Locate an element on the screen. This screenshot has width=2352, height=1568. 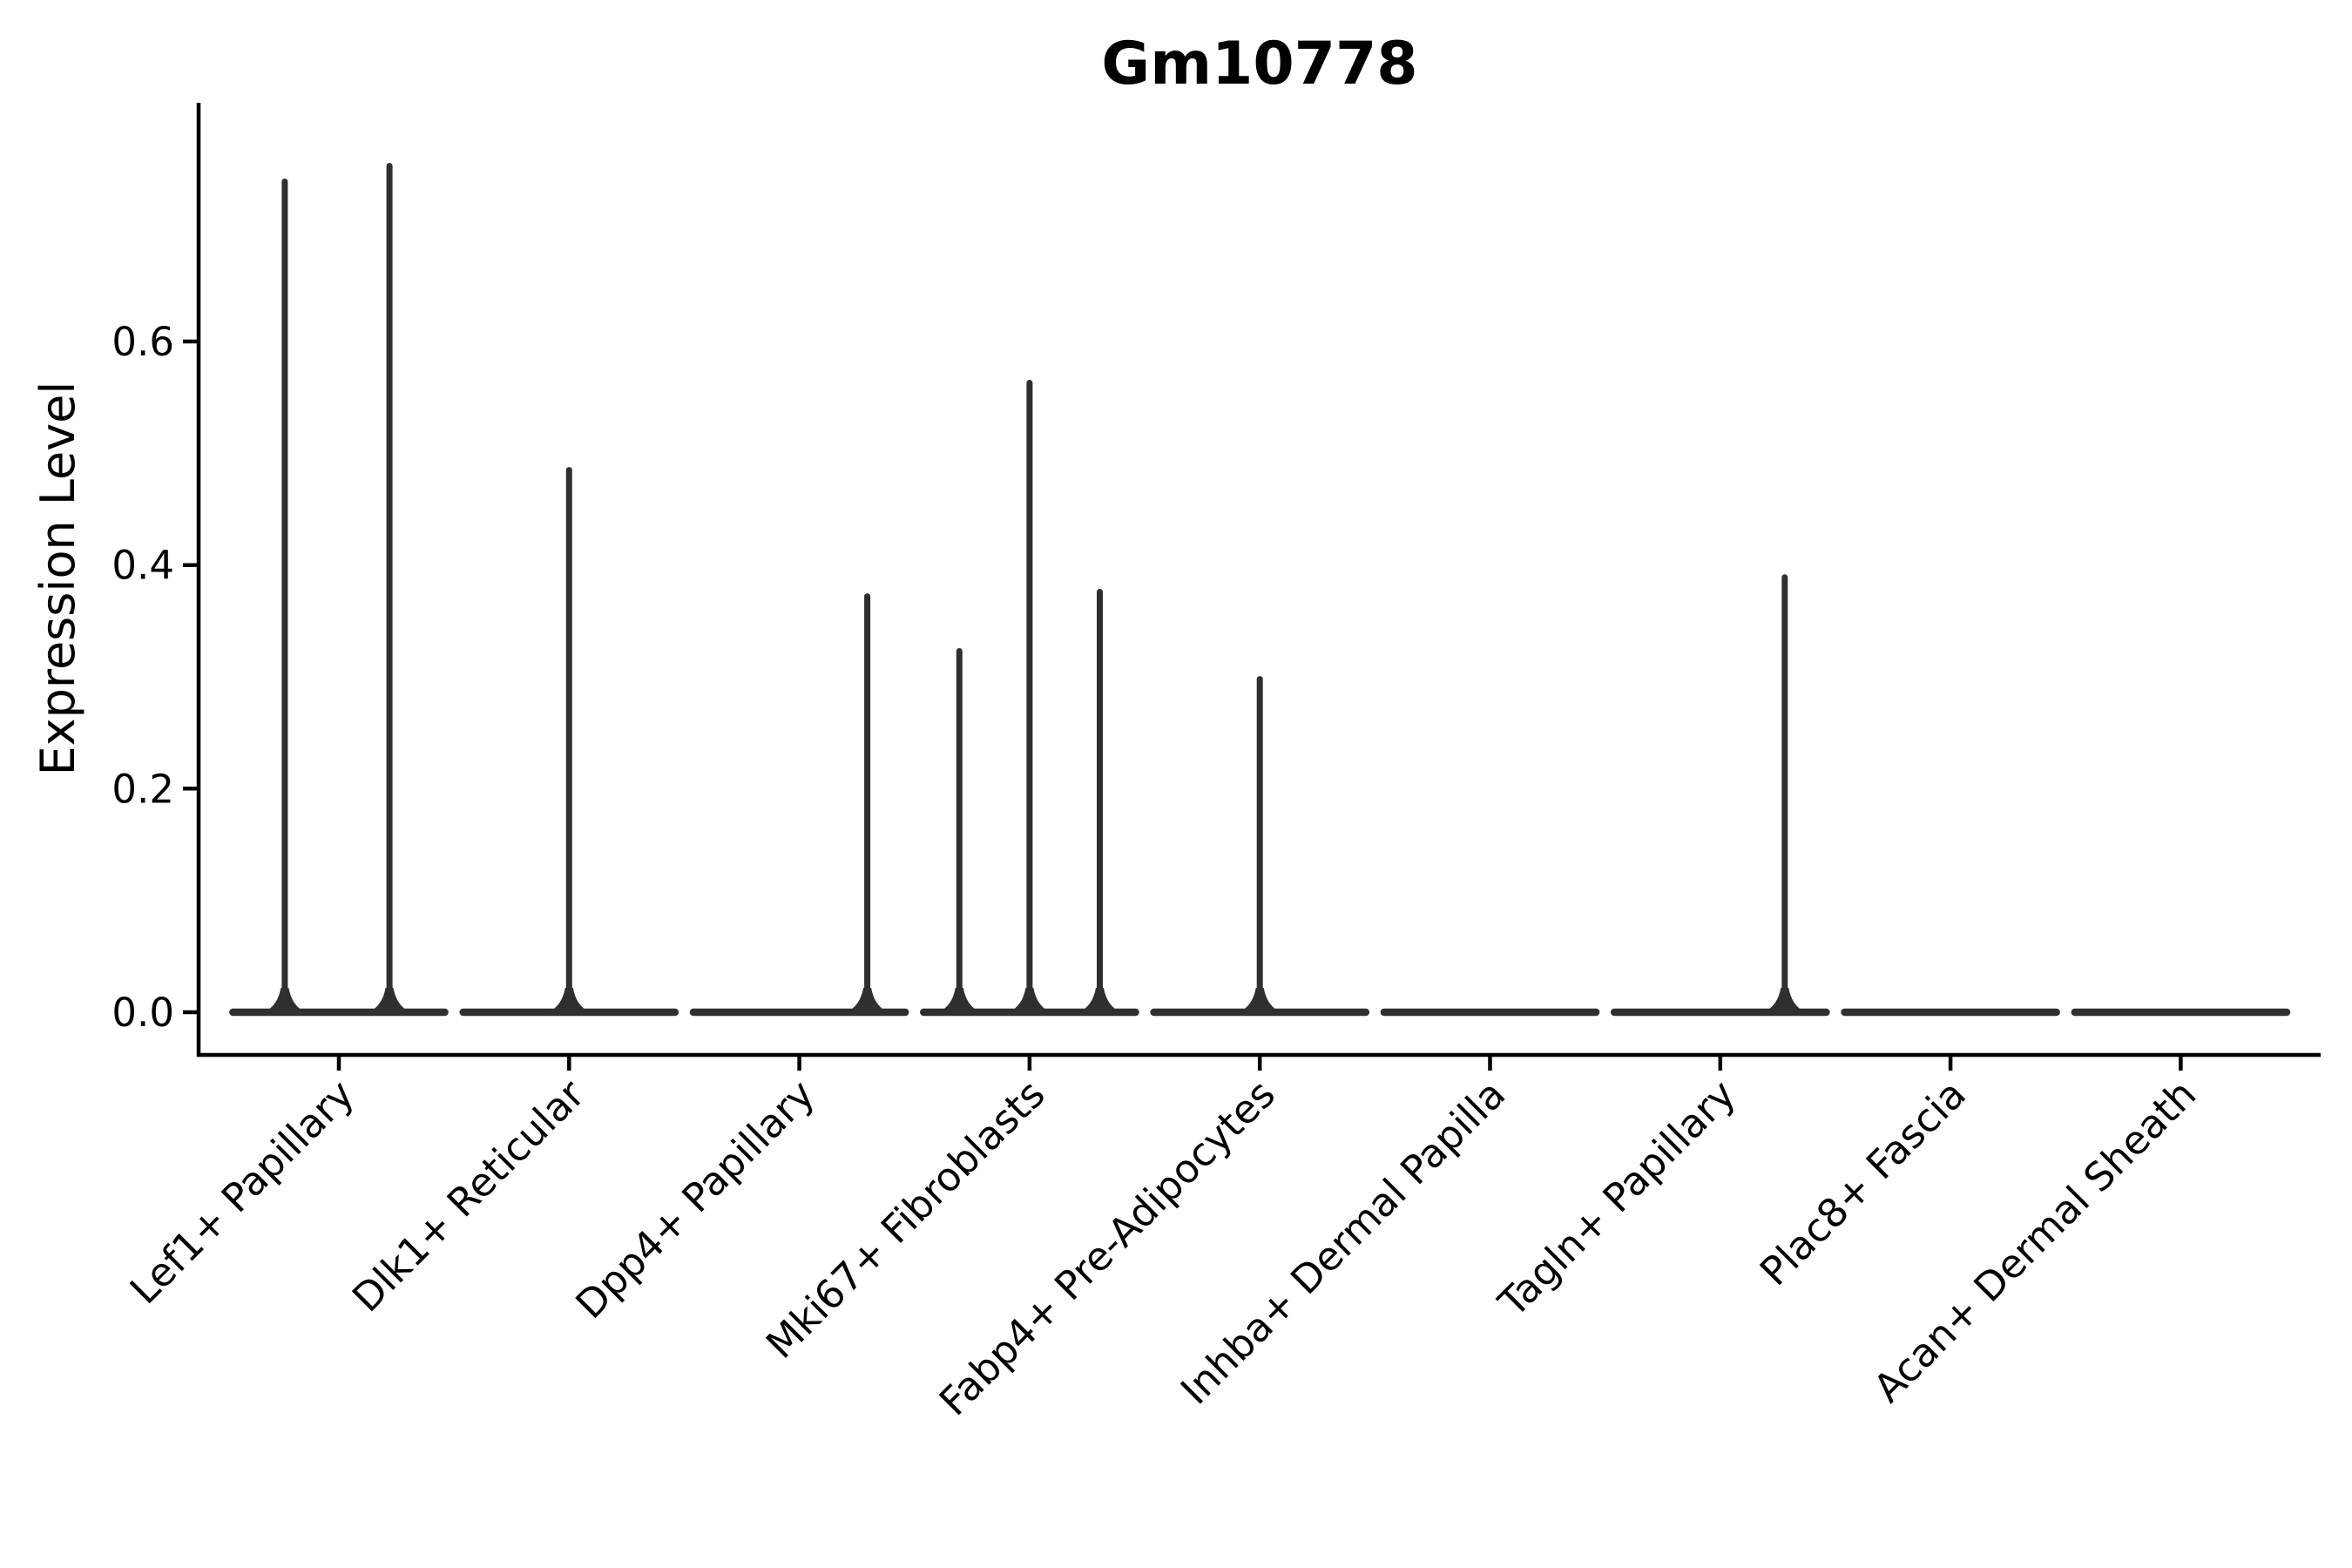
chart-title: Gm10778 is located at coordinates (1259, 64).